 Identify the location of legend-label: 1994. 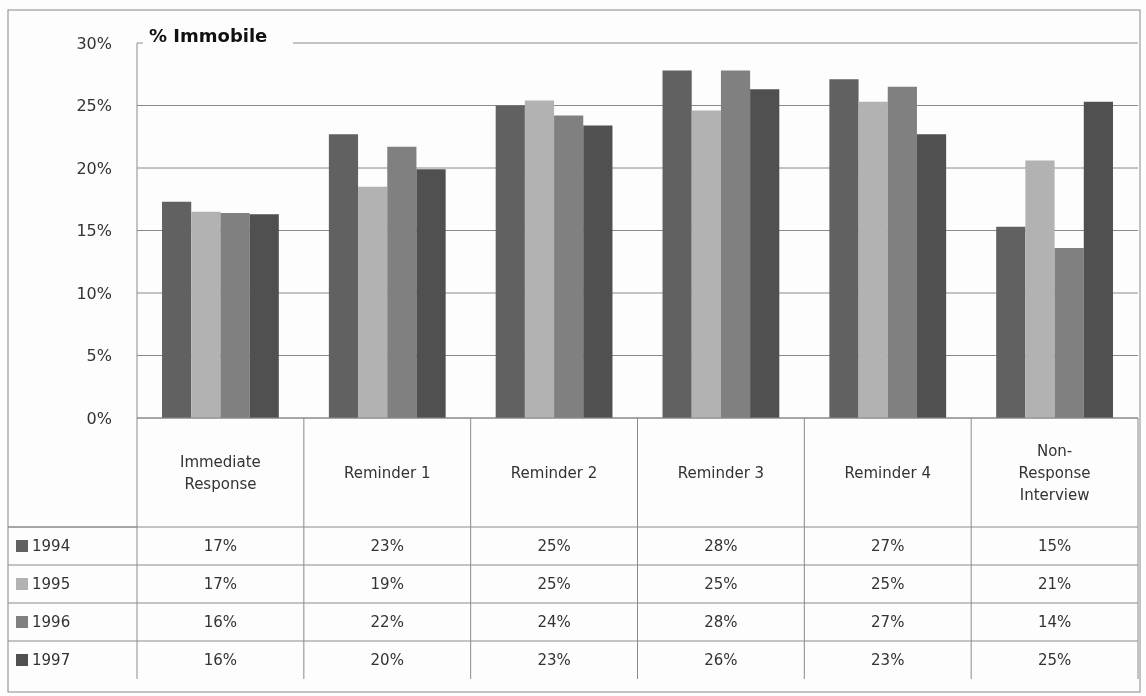
(51, 546).